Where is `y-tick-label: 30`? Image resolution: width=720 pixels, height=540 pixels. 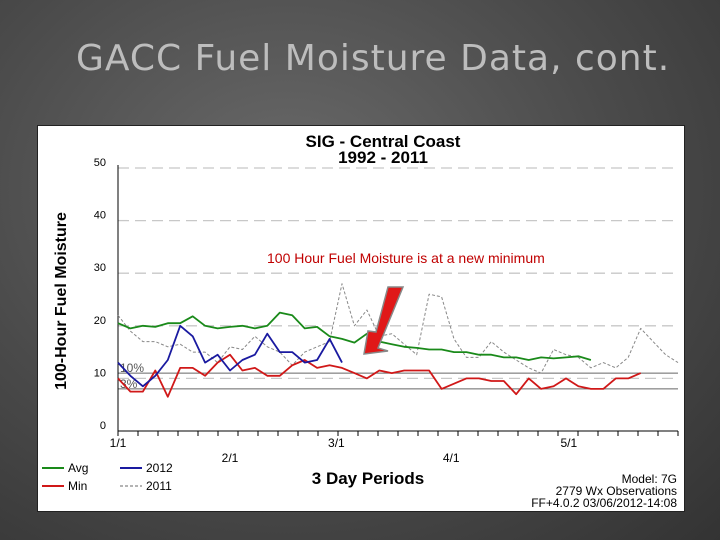 y-tick-label: 30 is located at coordinates (100, 268).